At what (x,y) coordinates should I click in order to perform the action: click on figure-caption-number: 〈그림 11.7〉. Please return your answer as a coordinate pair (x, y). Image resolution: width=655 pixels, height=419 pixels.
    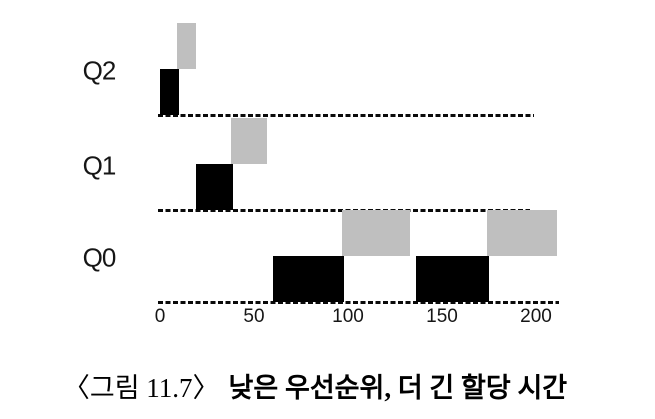
    Looking at the image, I should click on (141, 388).